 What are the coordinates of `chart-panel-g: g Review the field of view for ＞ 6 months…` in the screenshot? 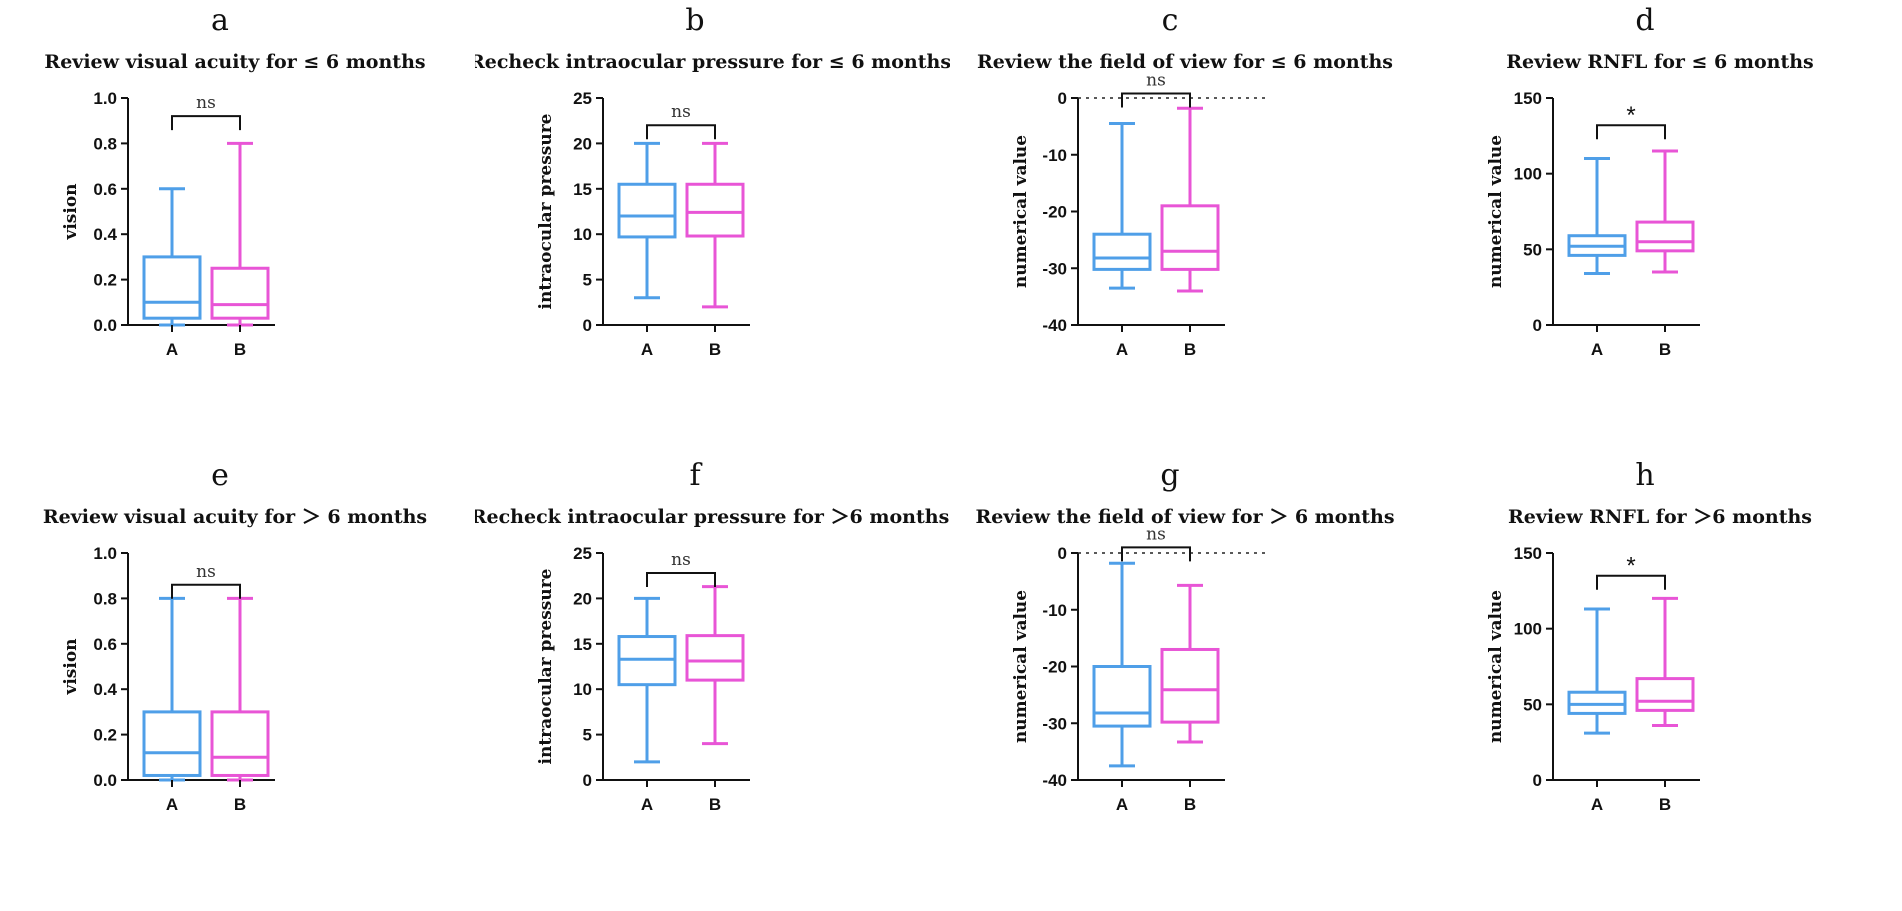 It's located at (1187, 682).